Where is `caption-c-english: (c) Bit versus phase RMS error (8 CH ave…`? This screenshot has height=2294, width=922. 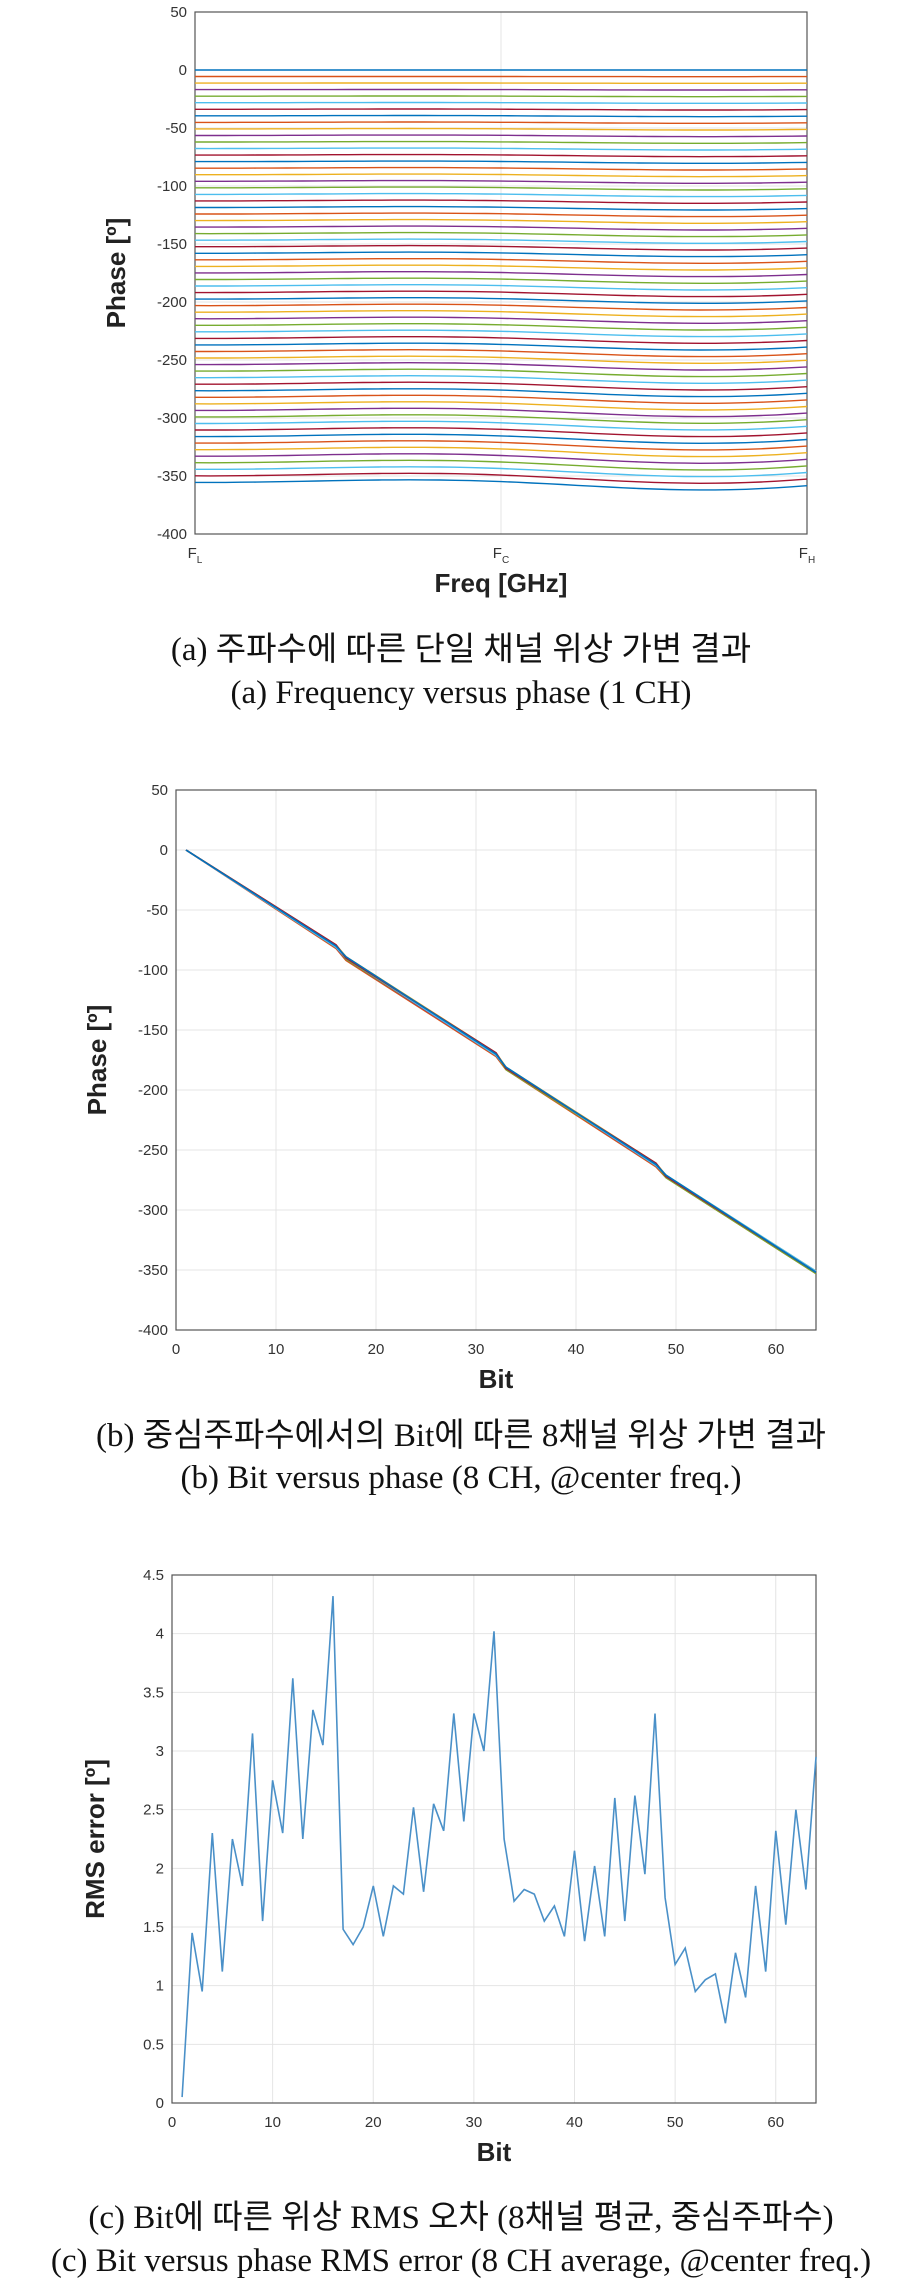 caption-c-english: (c) Bit versus phase RMS error (8 CH ave… is located at coordinates (461, 2261).